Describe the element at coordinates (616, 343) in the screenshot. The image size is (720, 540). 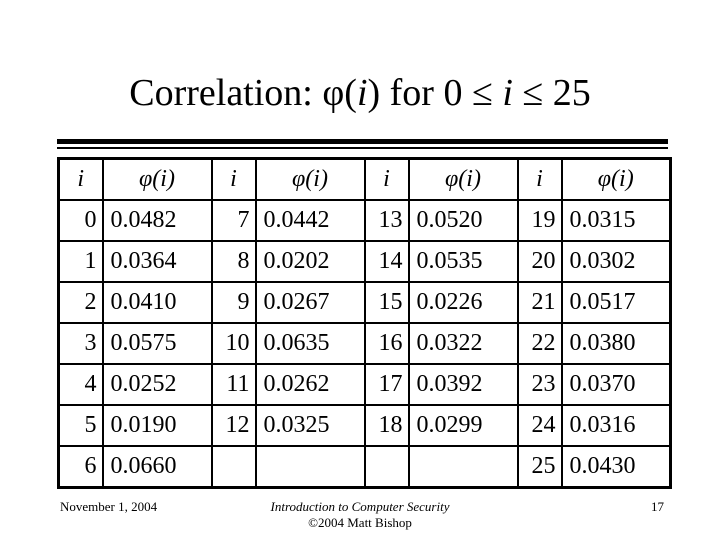
I see `table-cell-phi: 0.0380` at that location.